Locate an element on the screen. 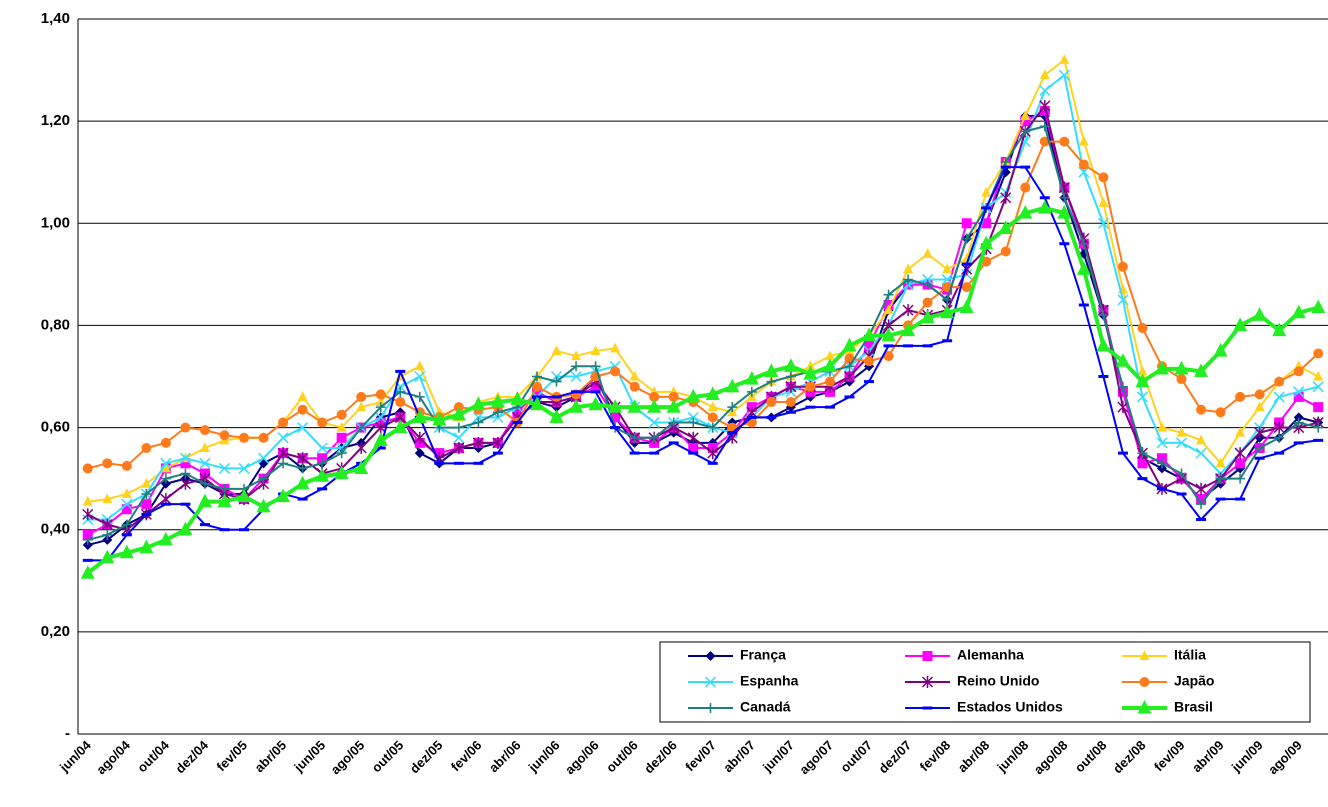 This screenshot has width=1328, height=807. x-tick-label: abr/07 is located at coordinates (739, 757).